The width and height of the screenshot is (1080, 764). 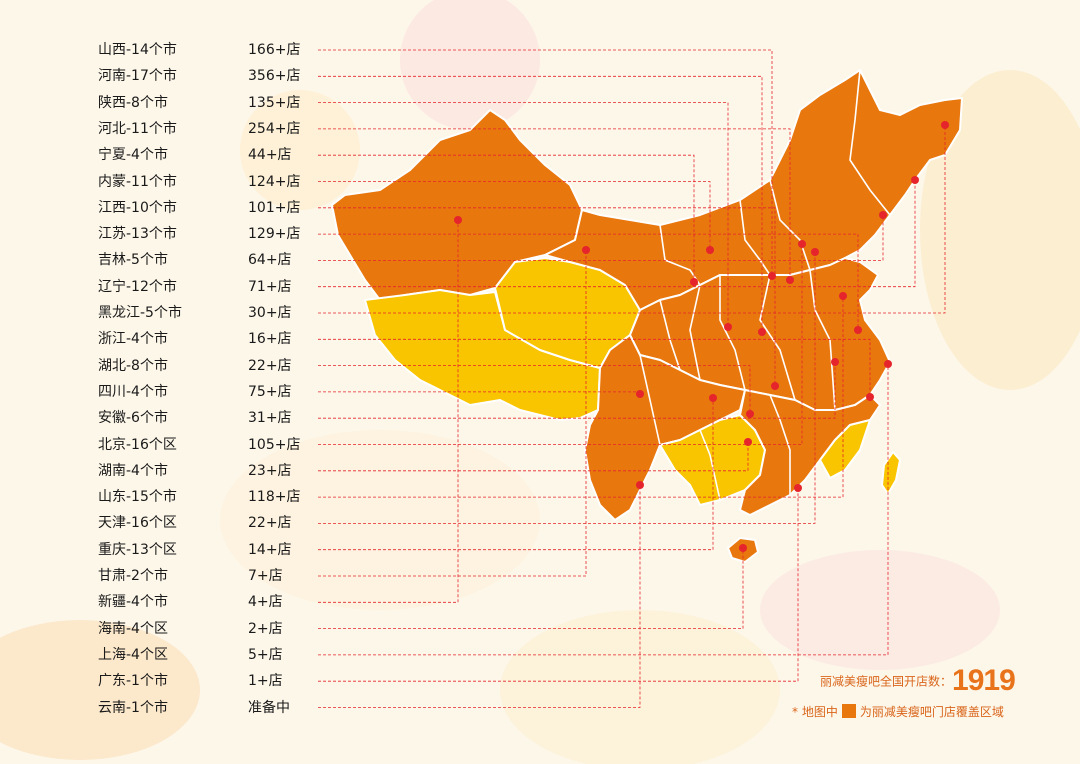 What do you see at coordinates (274, 76) in the screenshot?
I see `store-count: 356+店` at bounding box center [274, 76].